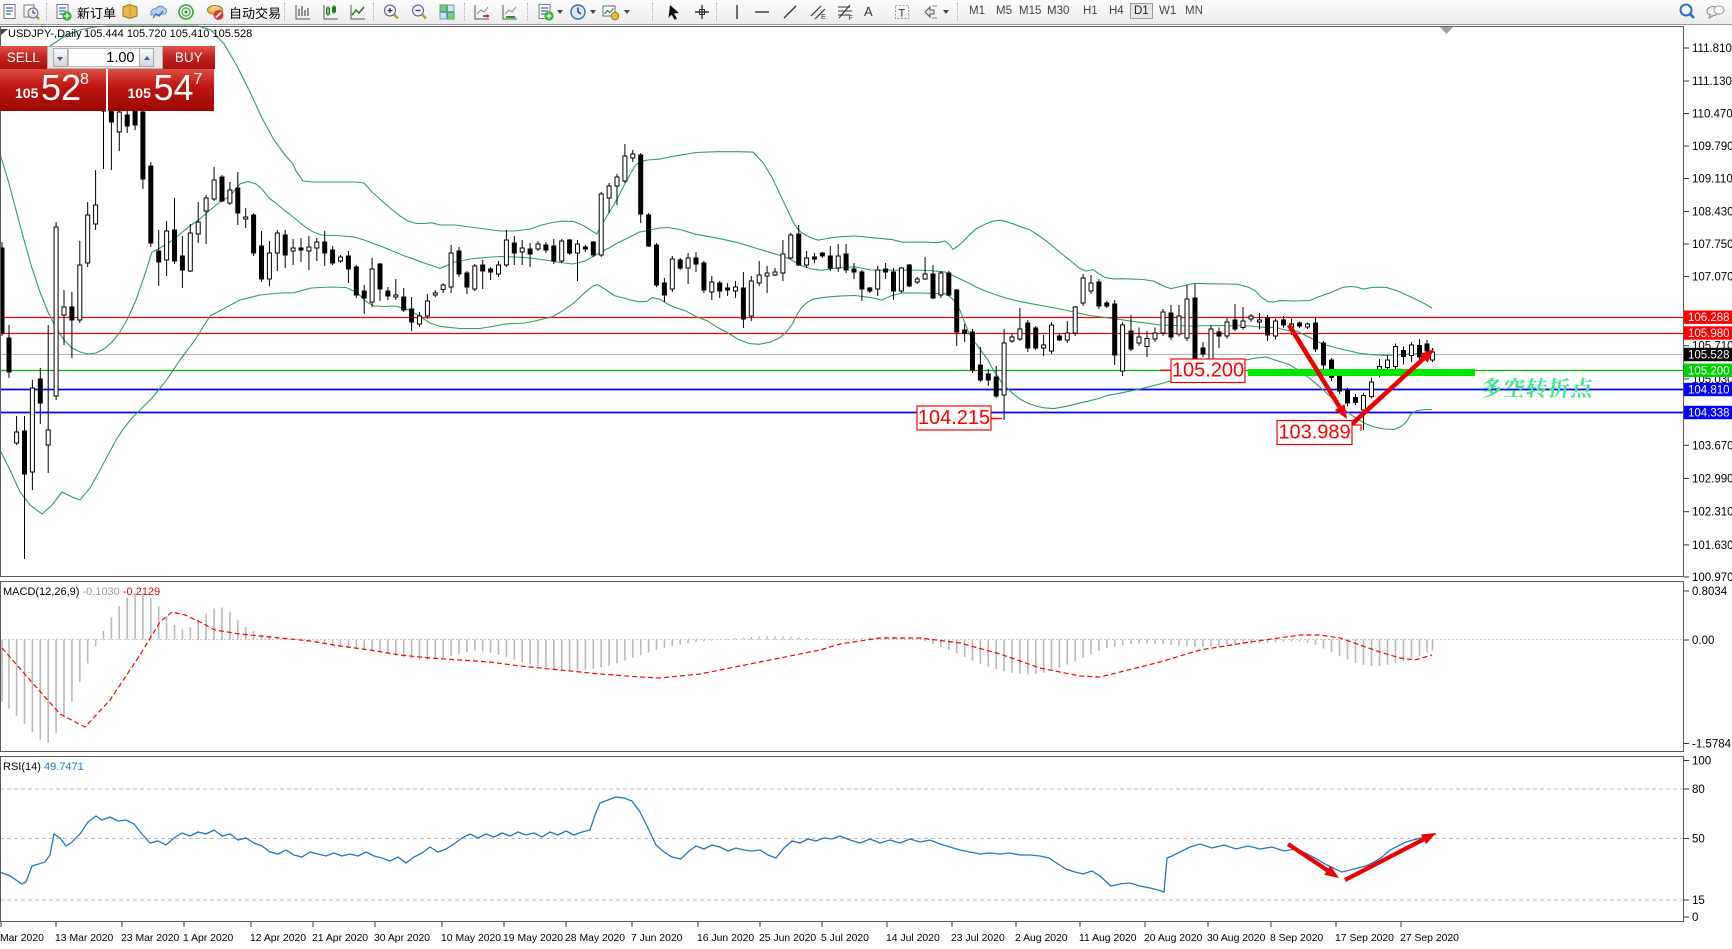  I want to click on svg-text: 14 Jul 2020, so click(913, 938).